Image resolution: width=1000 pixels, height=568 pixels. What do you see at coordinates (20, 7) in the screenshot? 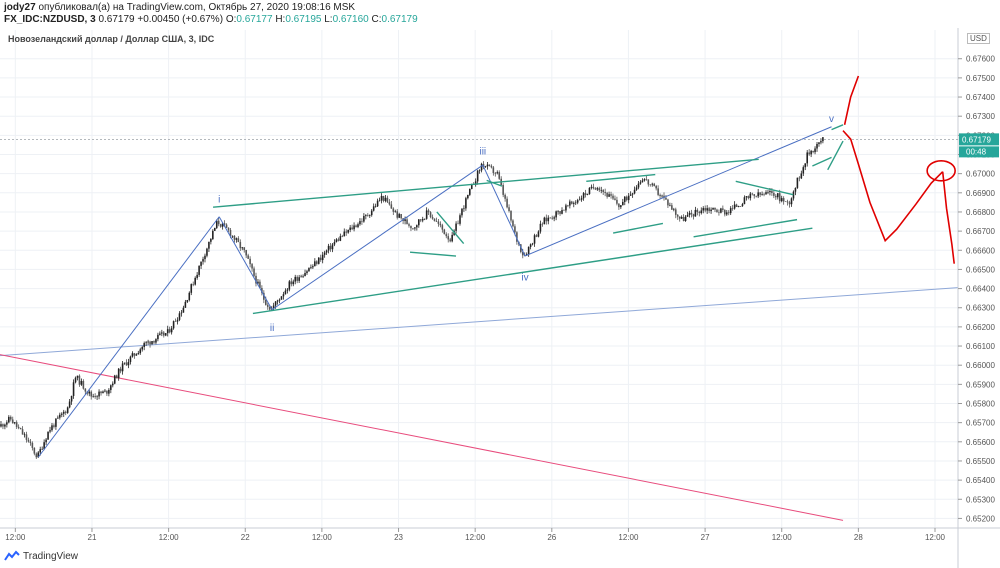
I see `author-name: jody27` at bounding box center [20, 7].